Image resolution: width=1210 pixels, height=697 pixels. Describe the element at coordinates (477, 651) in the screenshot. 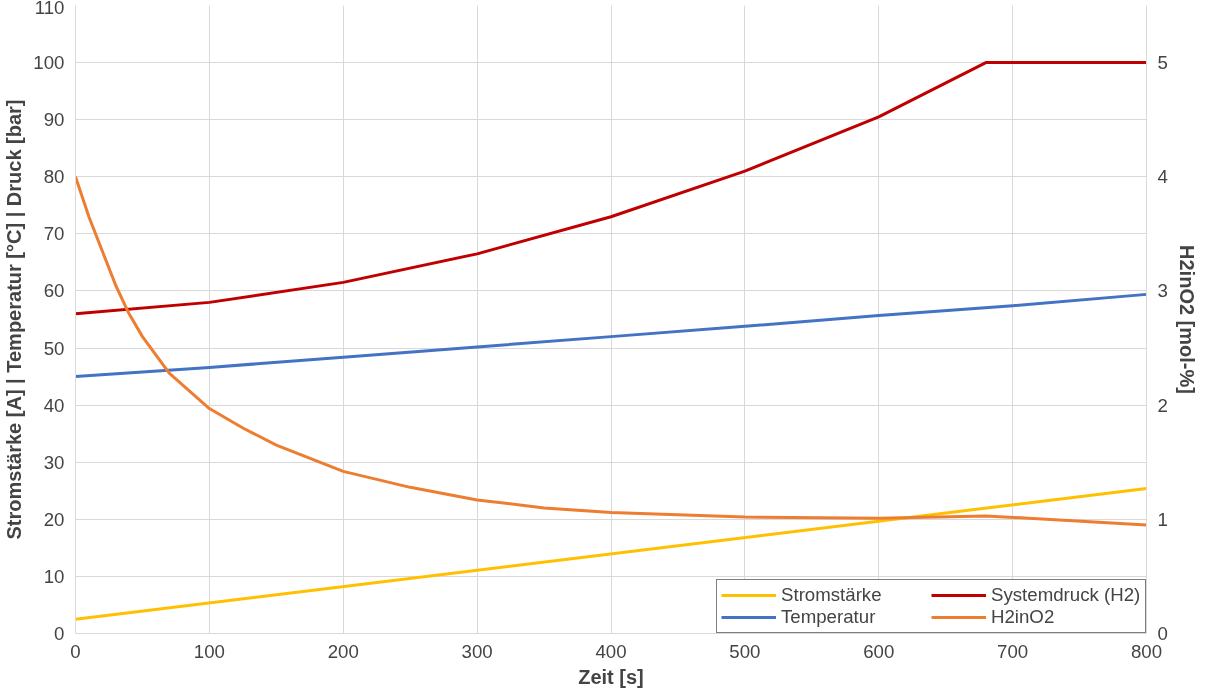

I see `x-tick-label: 300` at that location.